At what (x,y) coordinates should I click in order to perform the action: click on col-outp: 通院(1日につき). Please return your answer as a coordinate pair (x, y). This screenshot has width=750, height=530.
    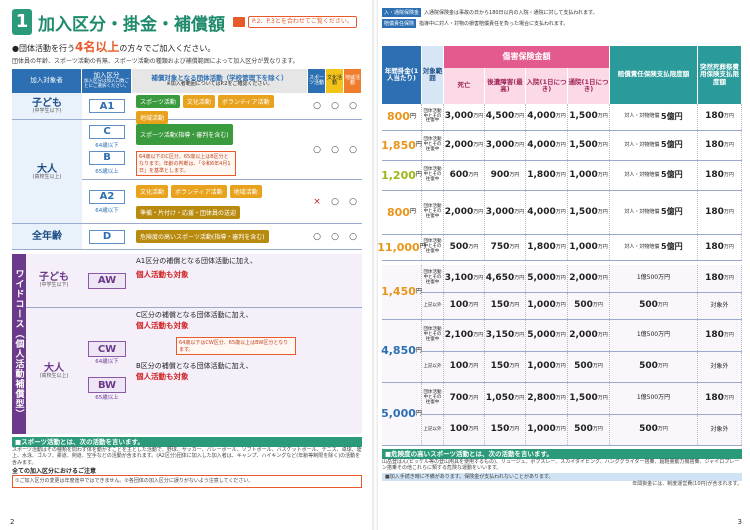
    Looking at the image, I should click on (589, 86).